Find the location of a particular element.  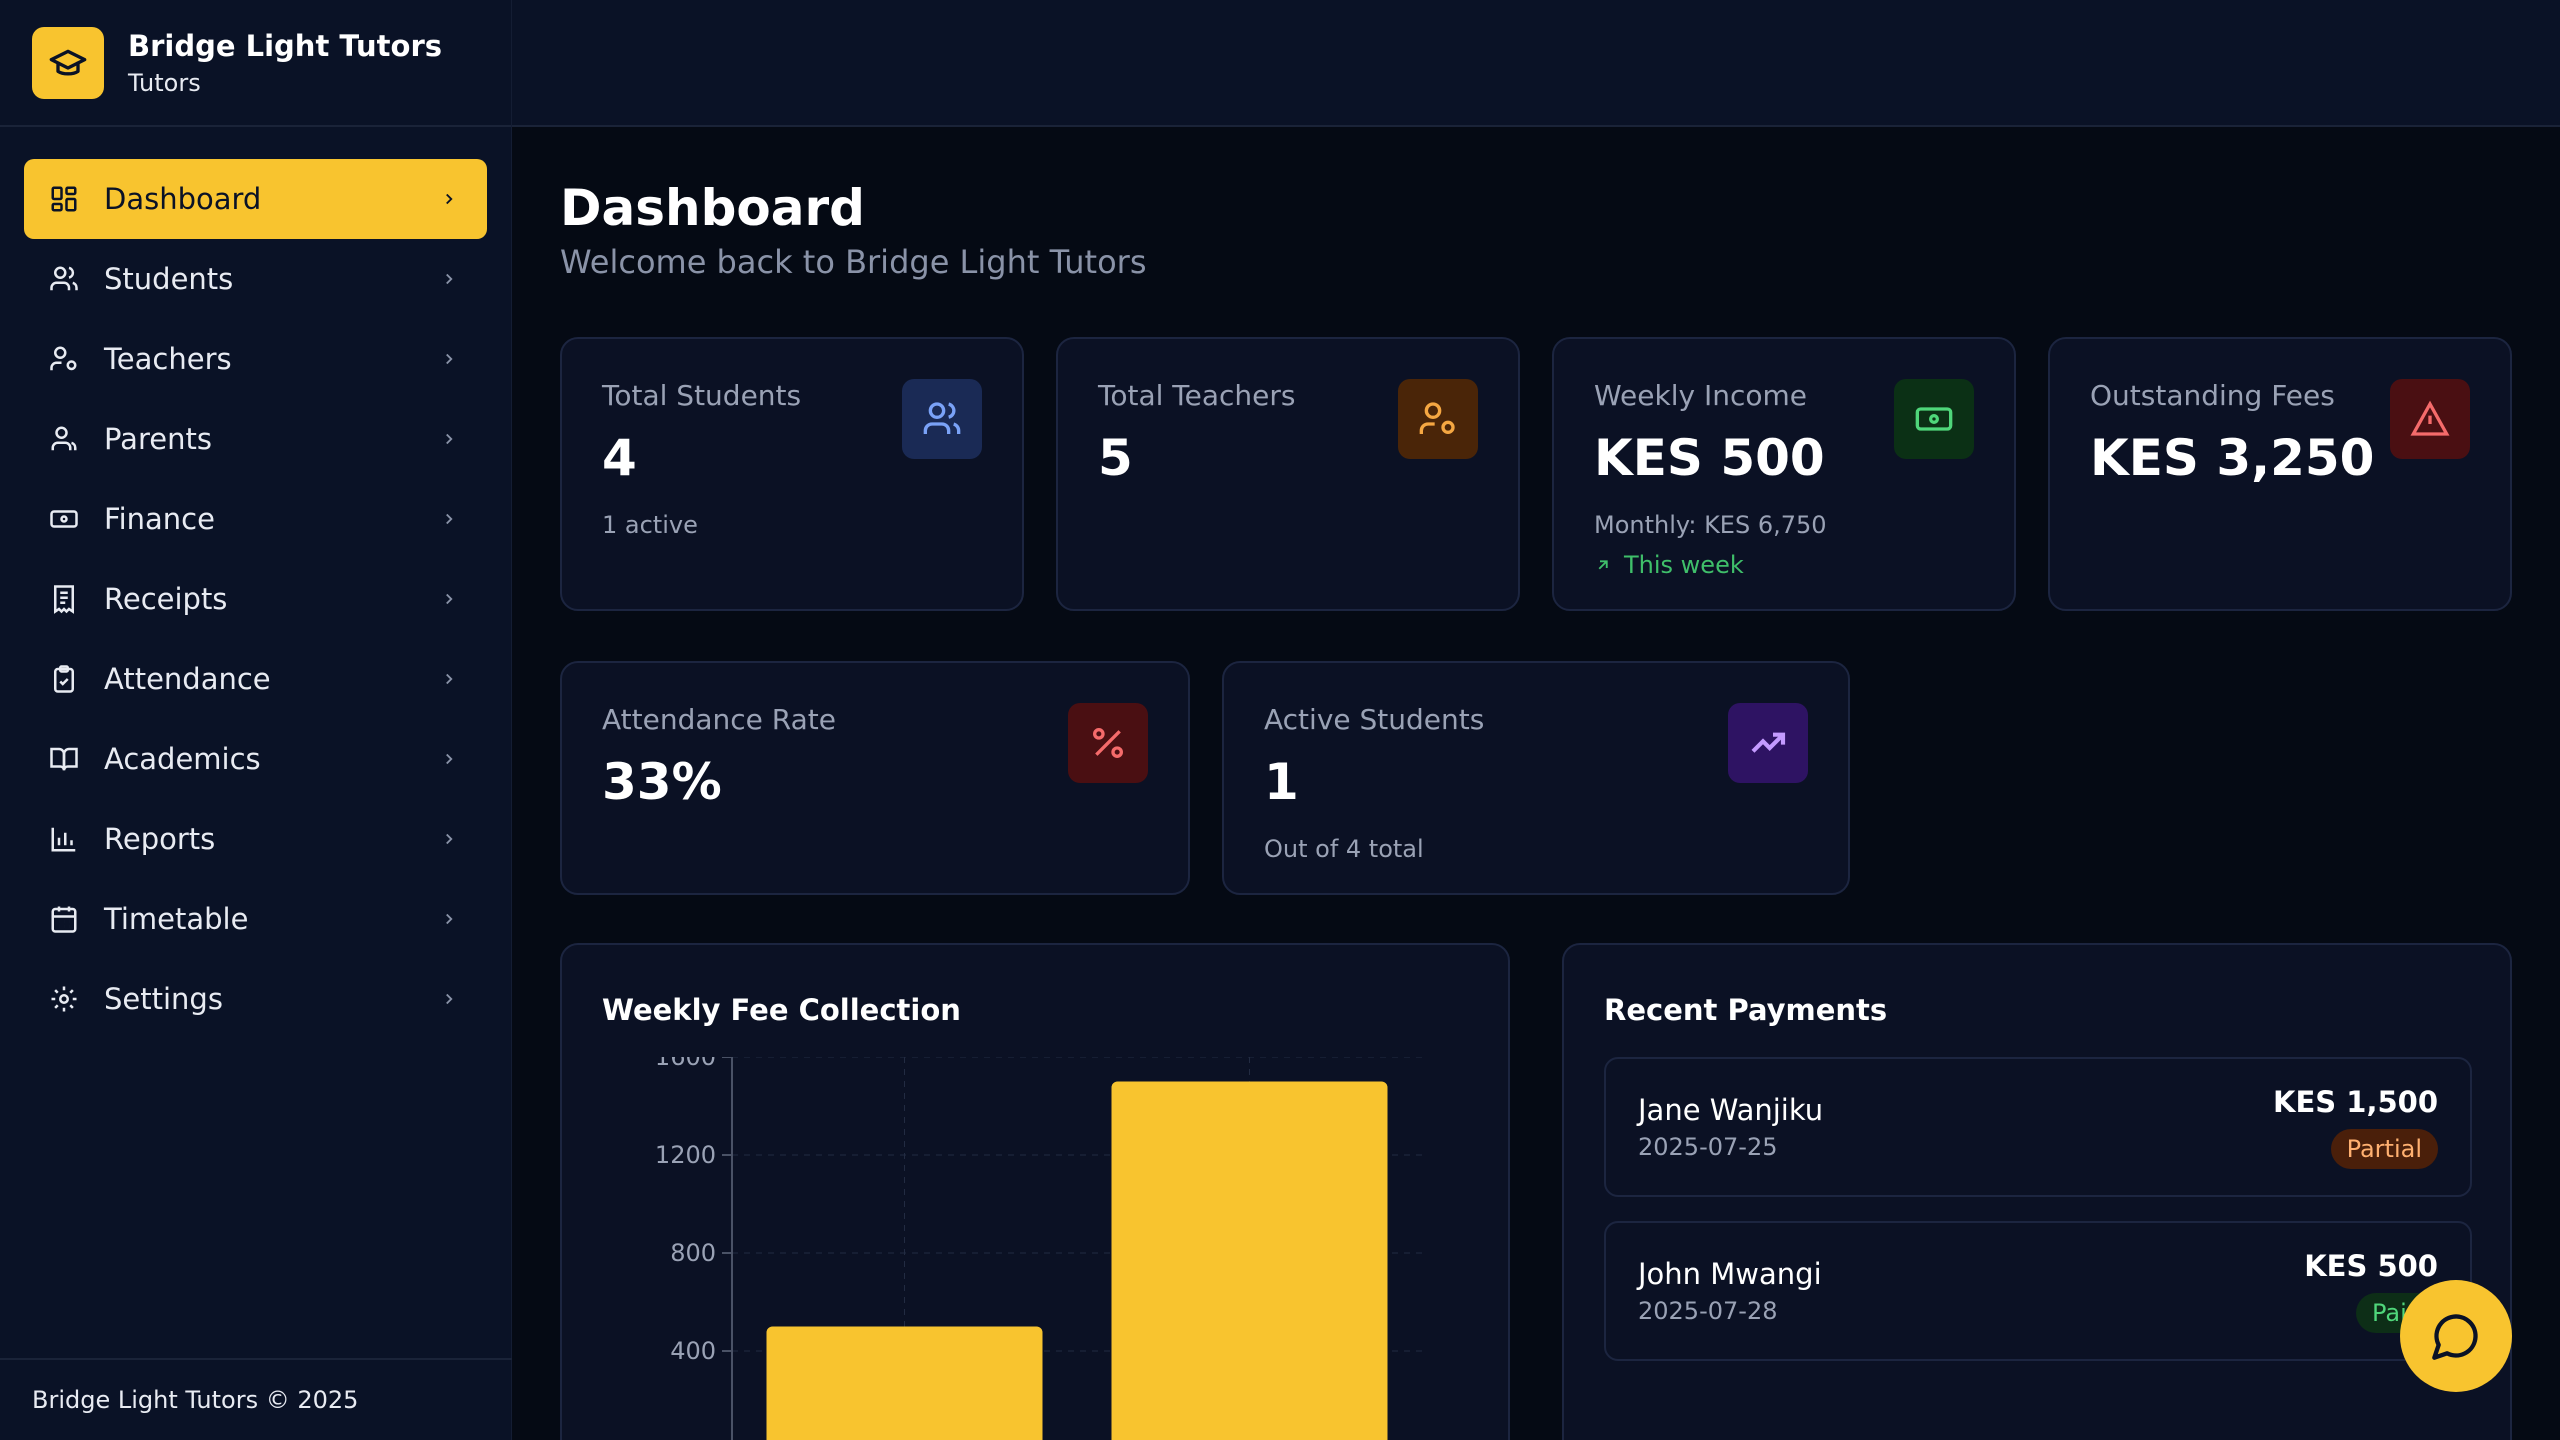

sidebar-item-label: Parents is located at coordinates (158, 439).